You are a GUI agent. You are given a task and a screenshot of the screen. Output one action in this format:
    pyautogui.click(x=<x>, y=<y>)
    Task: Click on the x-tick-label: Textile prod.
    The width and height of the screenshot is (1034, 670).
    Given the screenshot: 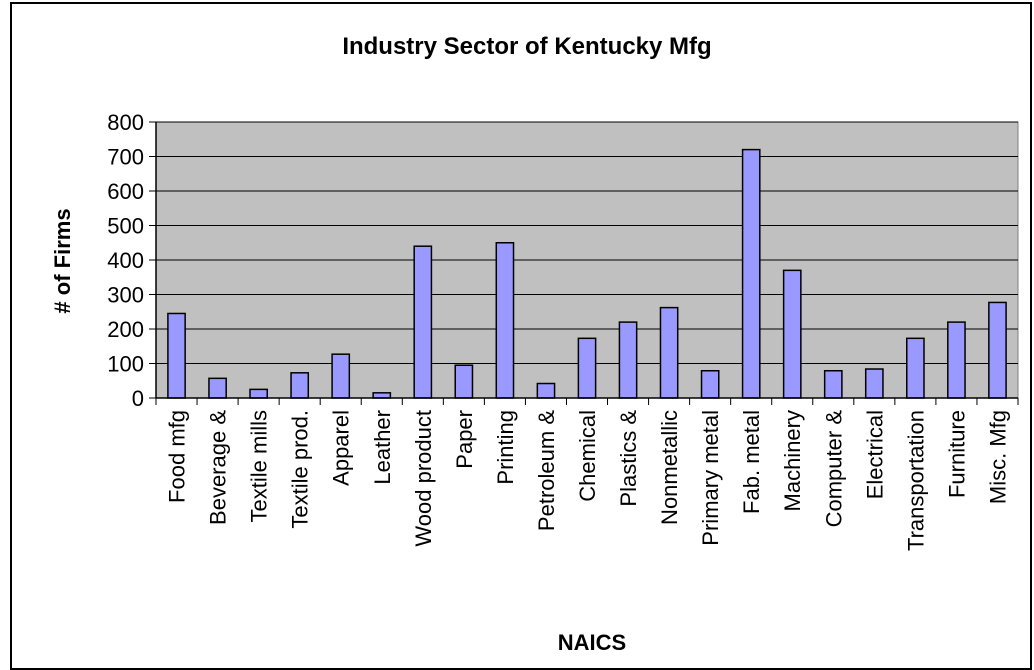 What is the action you would take?
    pyautogui.click(x=300, y=469)
    